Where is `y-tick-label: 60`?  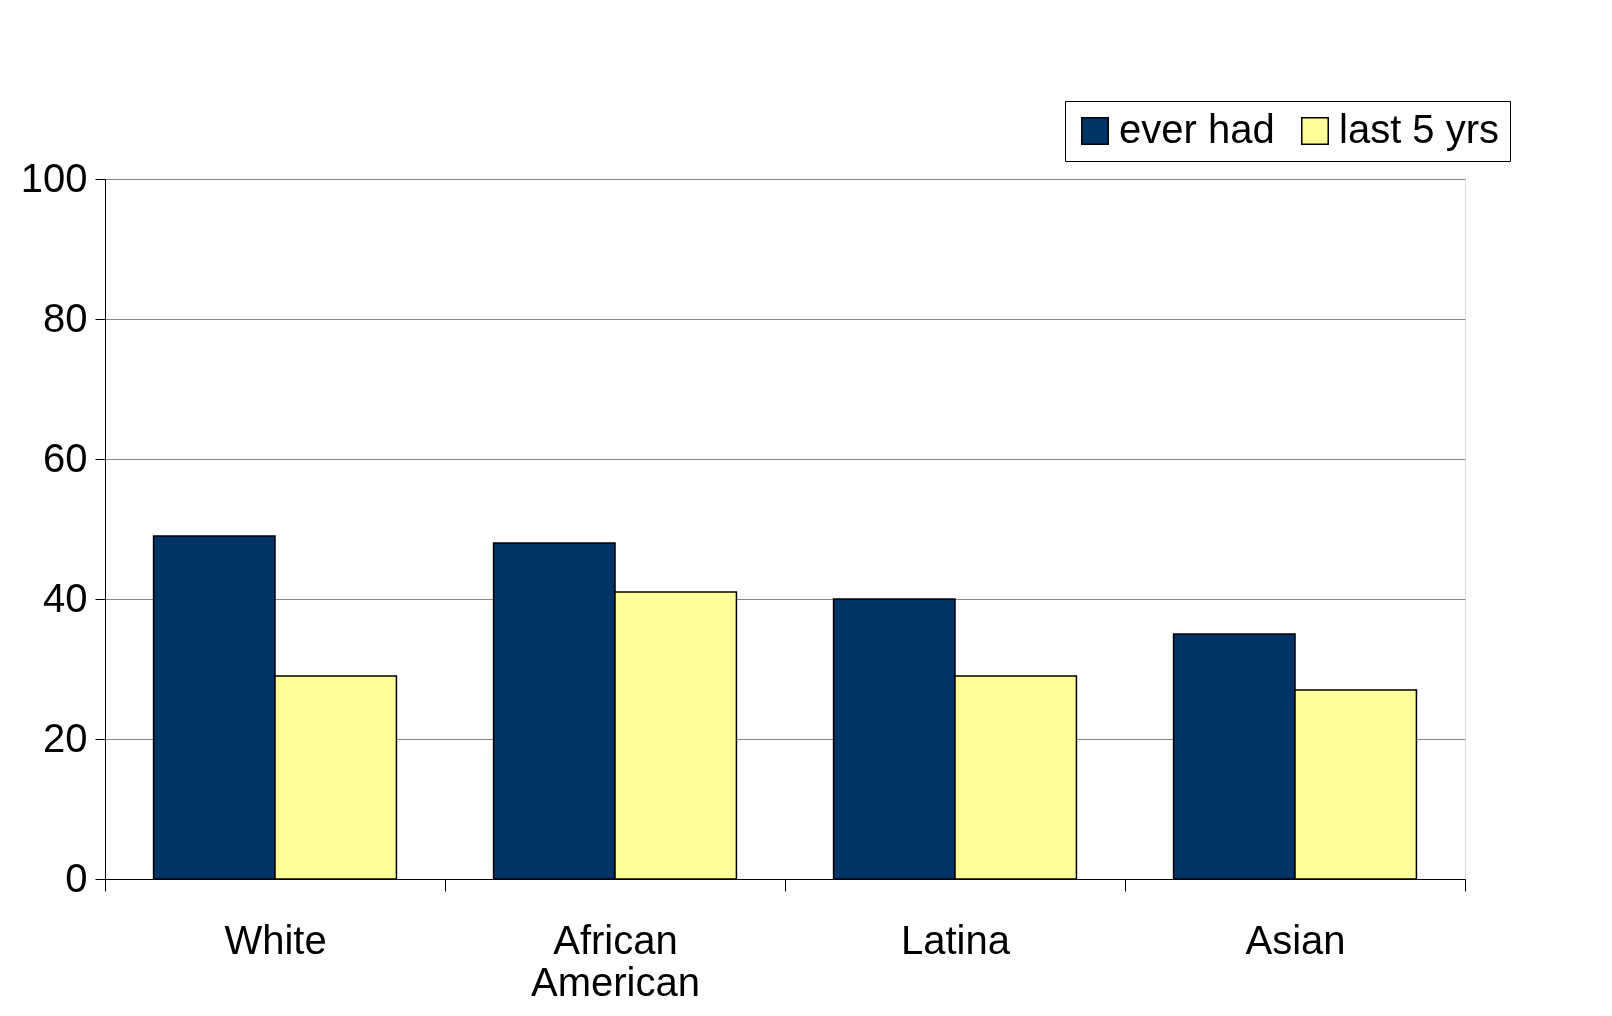
y-tick-label: 60 is located at coordinates (65, 457).